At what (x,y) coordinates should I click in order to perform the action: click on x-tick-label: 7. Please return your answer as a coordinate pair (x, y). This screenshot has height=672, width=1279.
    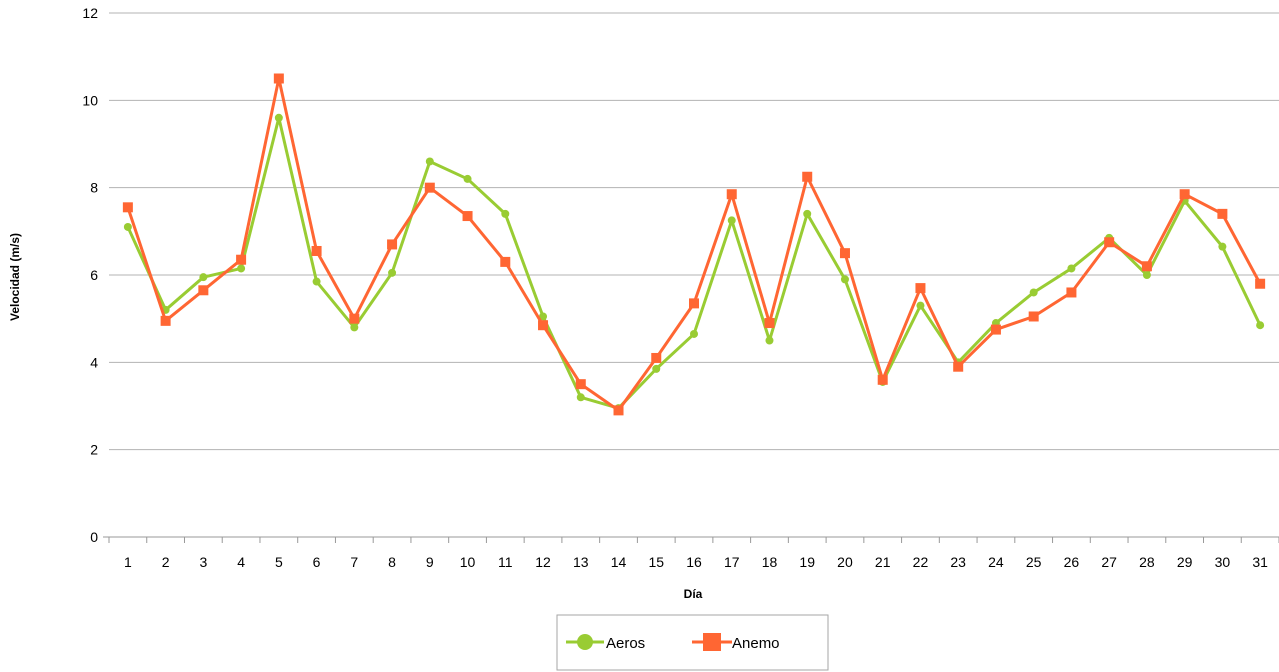
    Looking at the image, I should click on (354, 562).